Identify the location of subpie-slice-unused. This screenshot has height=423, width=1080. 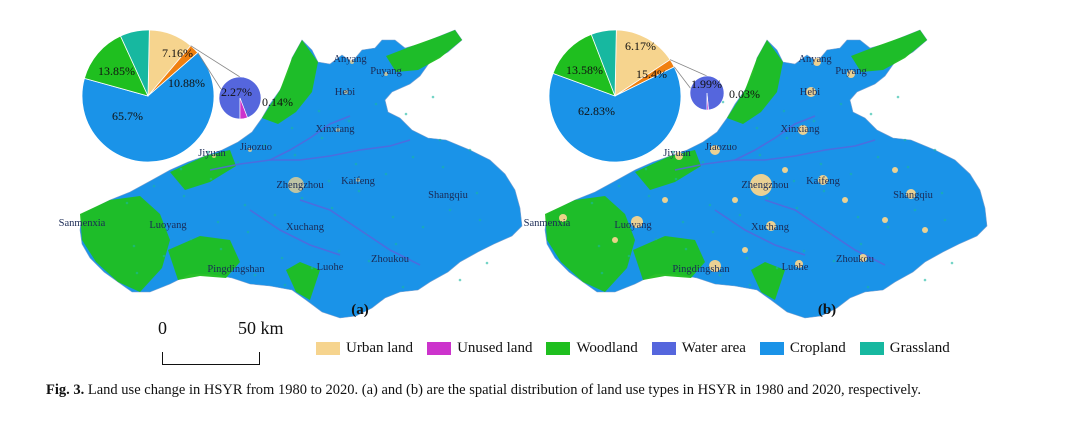
(243, 108).